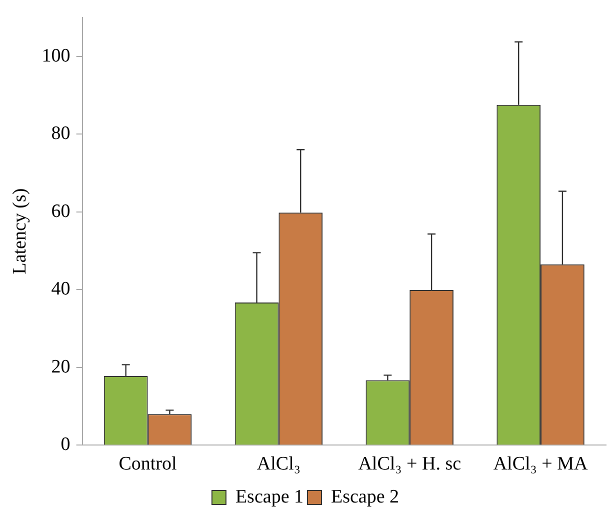 This screenshot has height=517, width=614. What do you see at coordinates (60, 367) in the screenshot?
I see `y-tick-label: 20` at bounding box center [60, 367].